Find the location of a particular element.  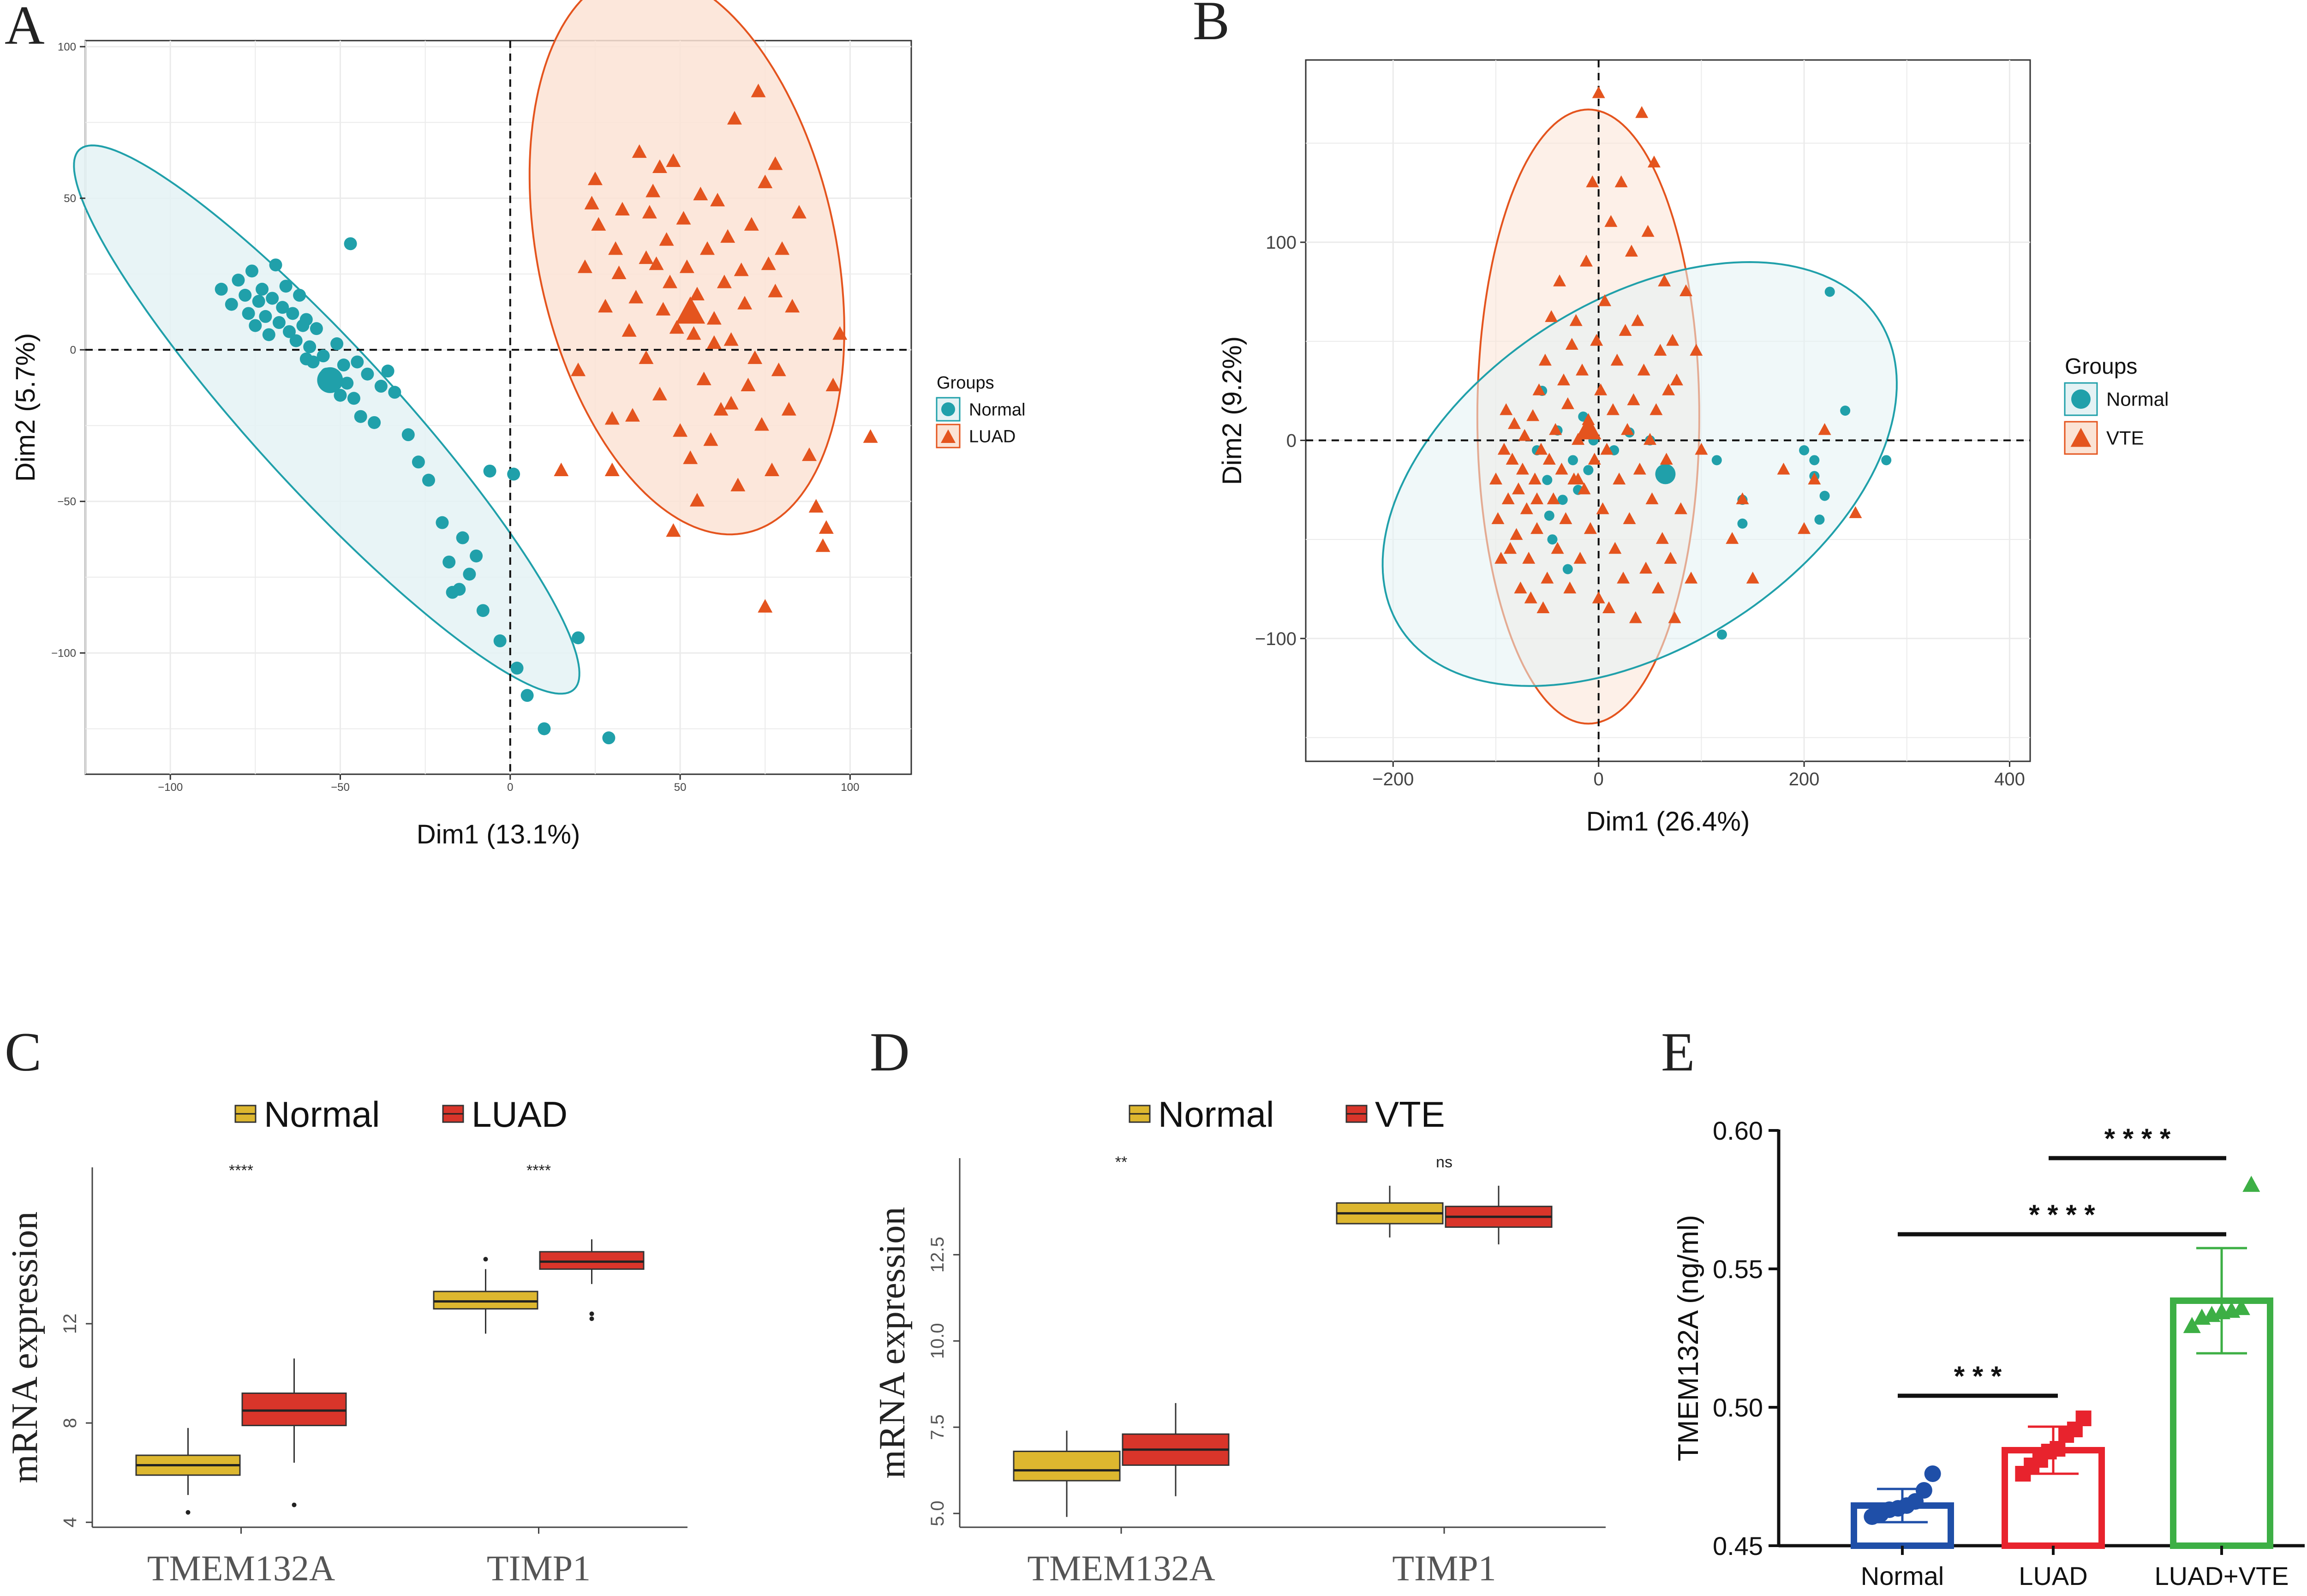

y-tick-label: 0.60 is located at coordinates (1738, 1130).